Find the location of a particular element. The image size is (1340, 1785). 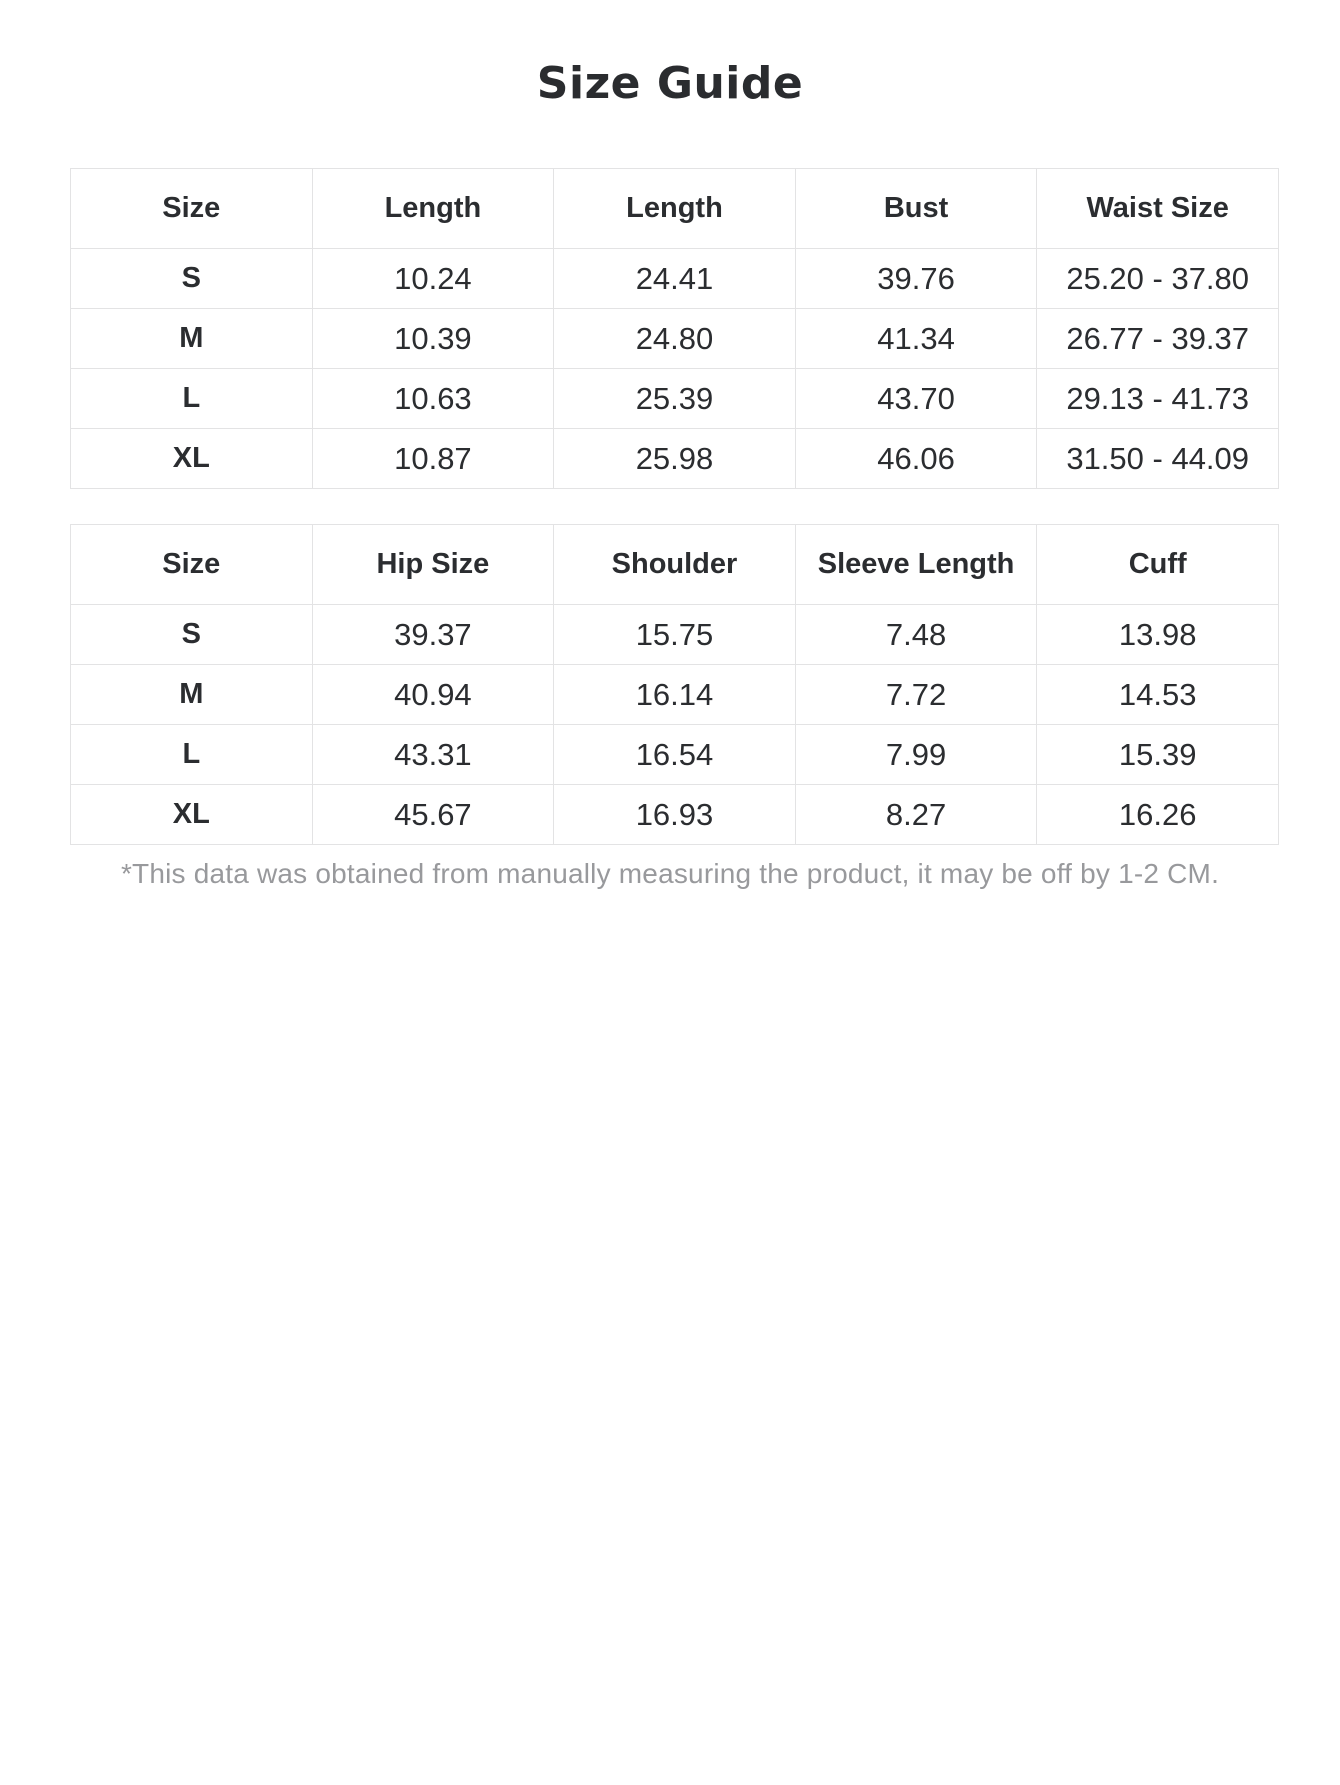

table-row-m: M 40.94 16.14 7.72 14.53 is located at coordinates (674, 694).